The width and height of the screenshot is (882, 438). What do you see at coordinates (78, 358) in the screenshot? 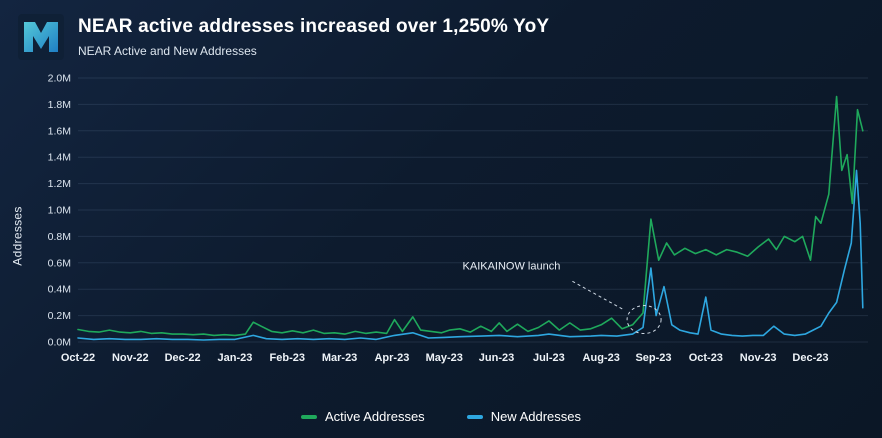
I see `svg-text: Oct-22` at bounding box center [78, 358].